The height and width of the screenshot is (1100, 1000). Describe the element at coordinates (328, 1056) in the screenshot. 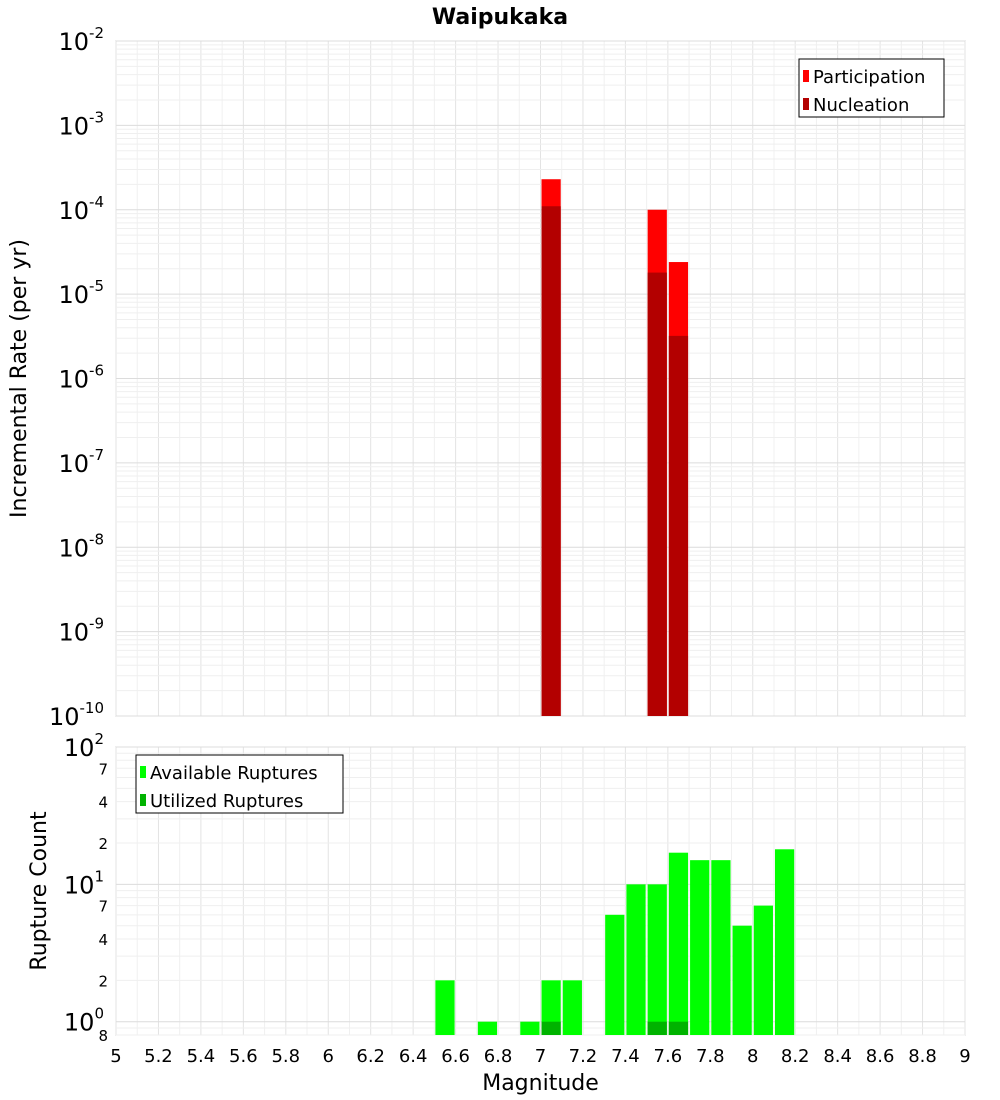

I see `x-tick-label: 6` at that location.